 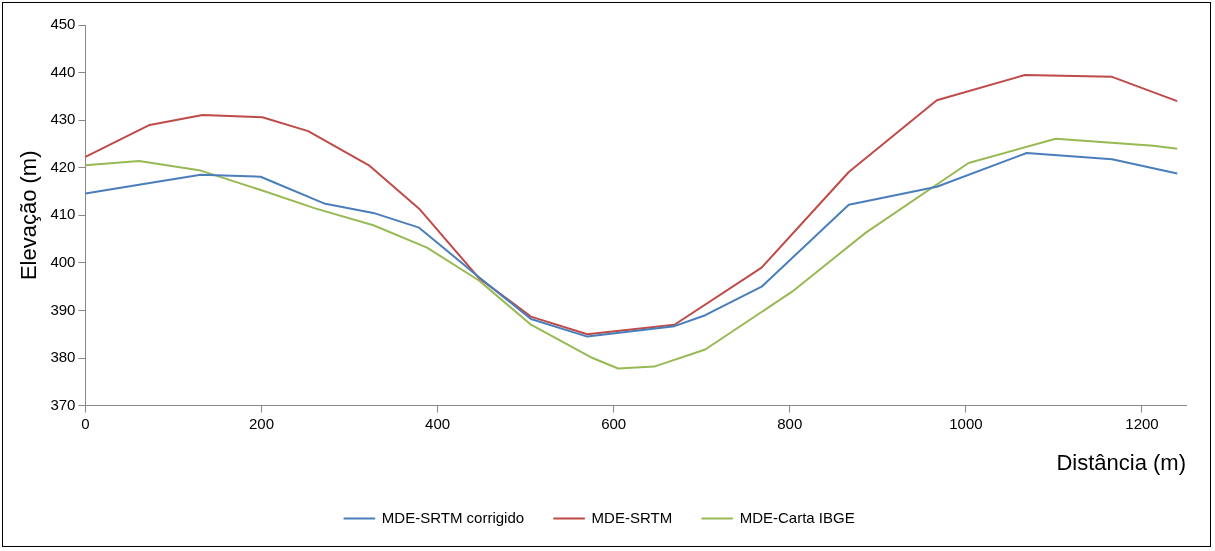 I want to click on y-tick-label: 400, so click(x=63, y=262).